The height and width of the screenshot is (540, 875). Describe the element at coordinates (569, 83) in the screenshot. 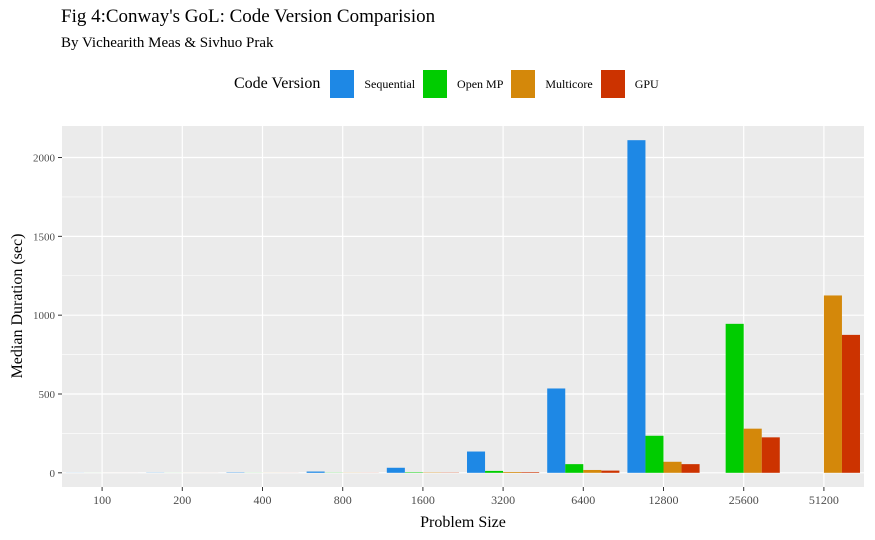

I see `legend-label-multicore: Multicore` at that location.